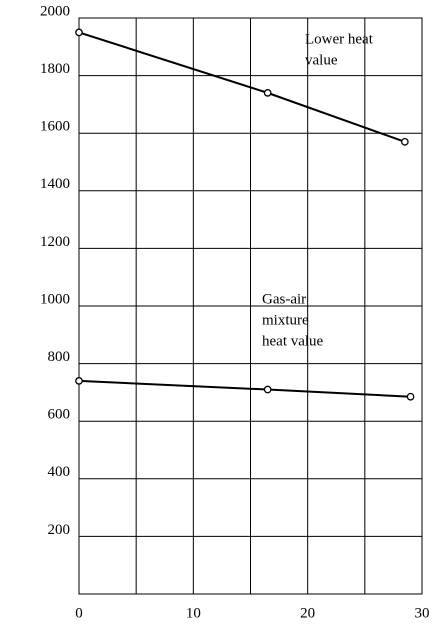 The height and width of the screenshot is (624, 434). What do you see at coordinates (55, 184) in the screenshot?
I see `y-tick-label: 1400` at bounding box center [55, 184].